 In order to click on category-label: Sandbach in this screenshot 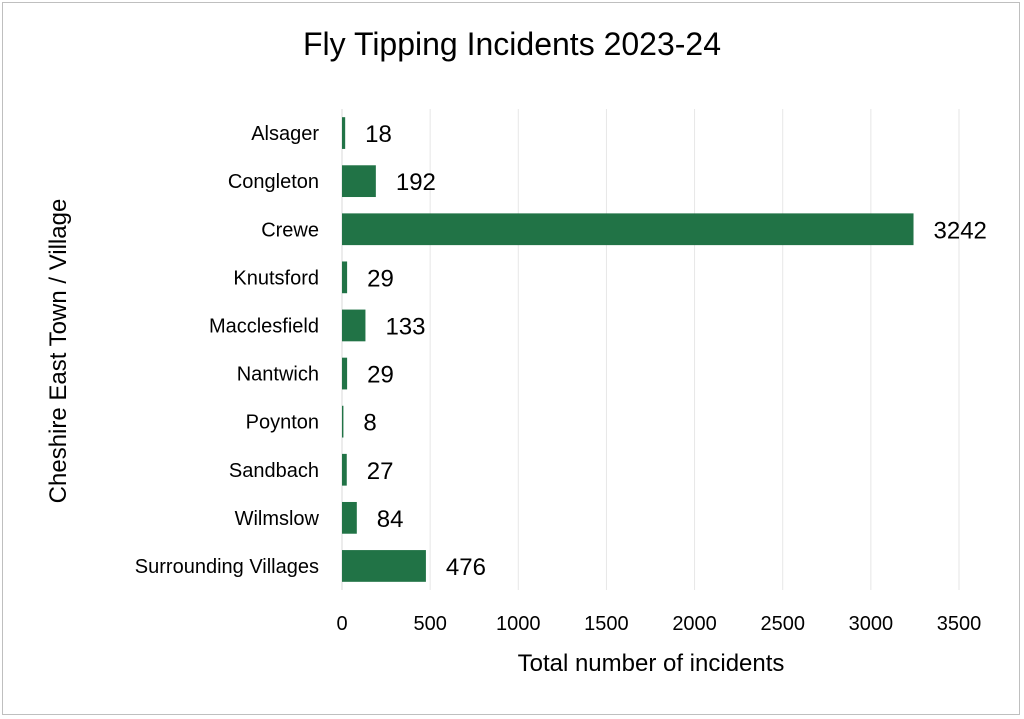, I will do `click(274, 471)`.